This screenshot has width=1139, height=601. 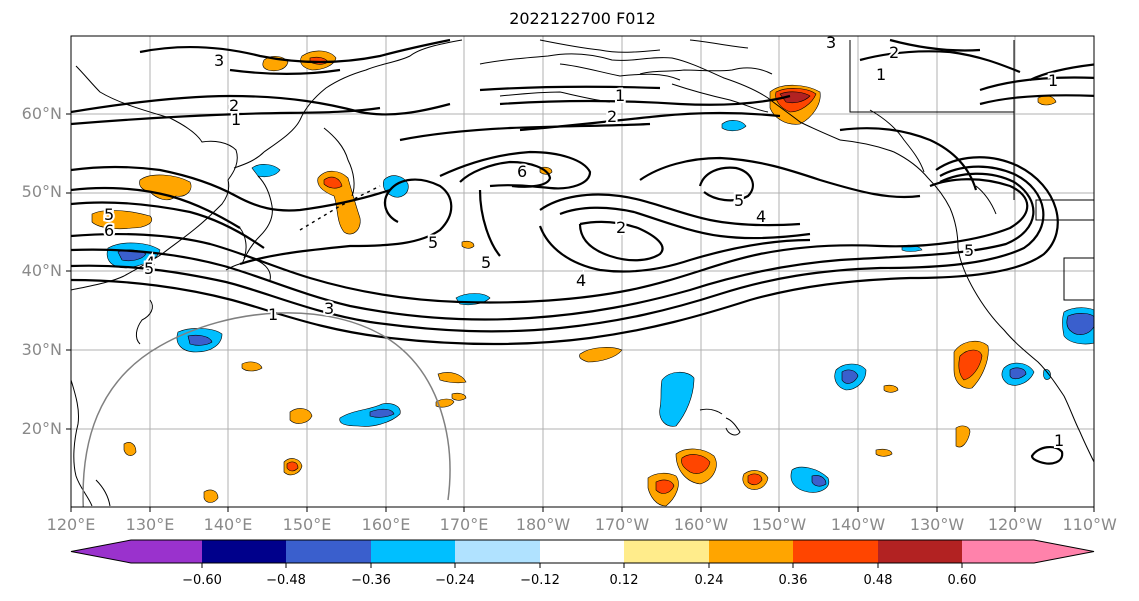 I want to click on range-ring, so click(x=266, y=409).